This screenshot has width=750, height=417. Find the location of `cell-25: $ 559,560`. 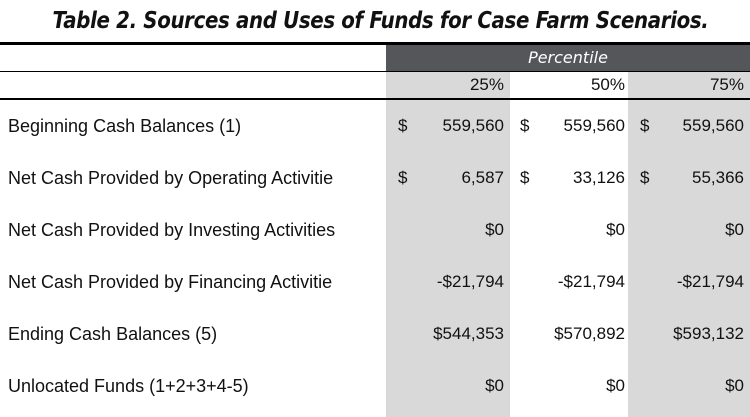

cell-25: $ 559,560 is located at coordinates (451, 126).